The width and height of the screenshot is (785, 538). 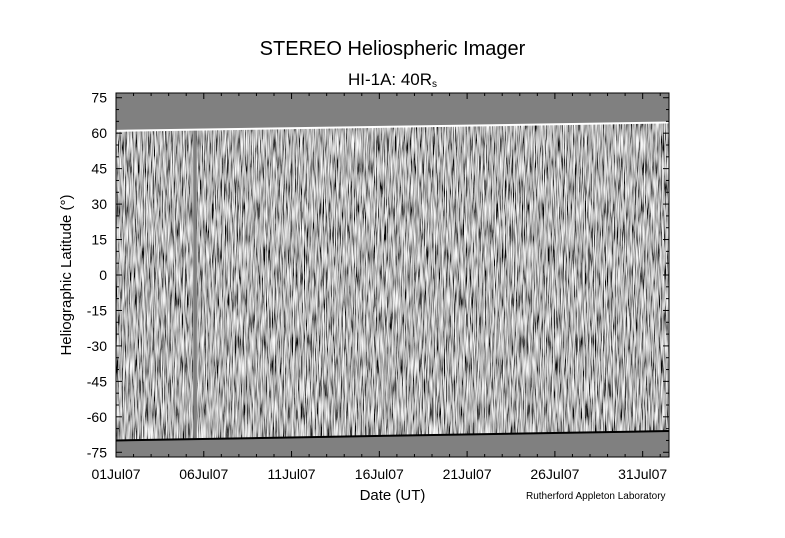 I want to click on y-tick-label-7: -30, so click(x=97, y=346).